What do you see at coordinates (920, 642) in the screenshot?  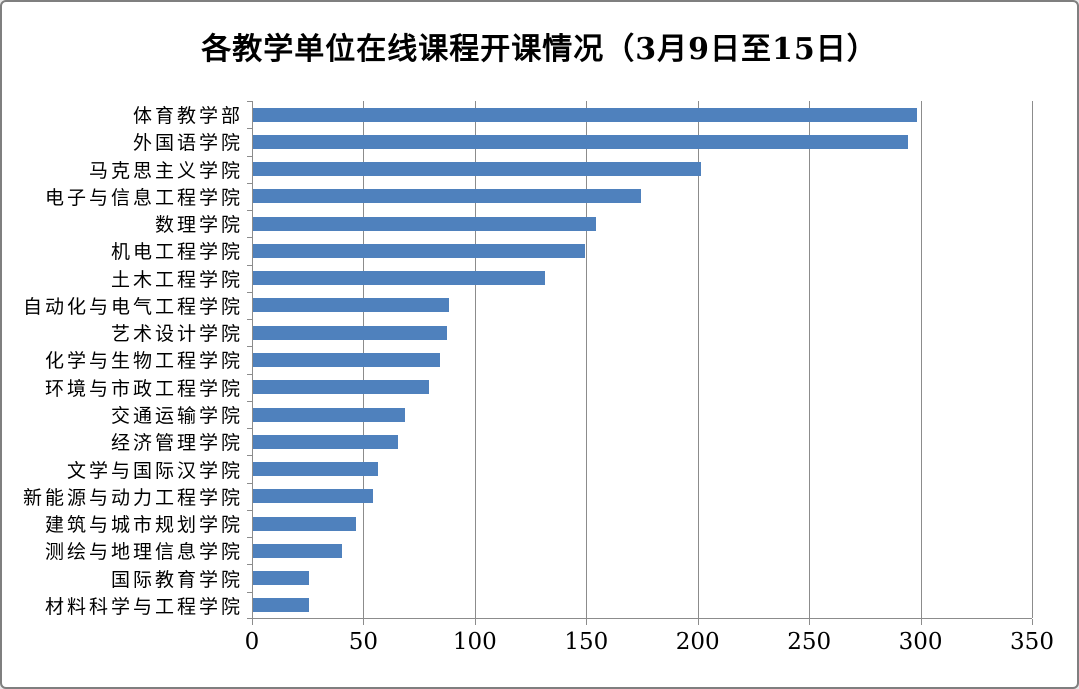 I see `x-tick-label: 300` at bounding box center [920, 642].